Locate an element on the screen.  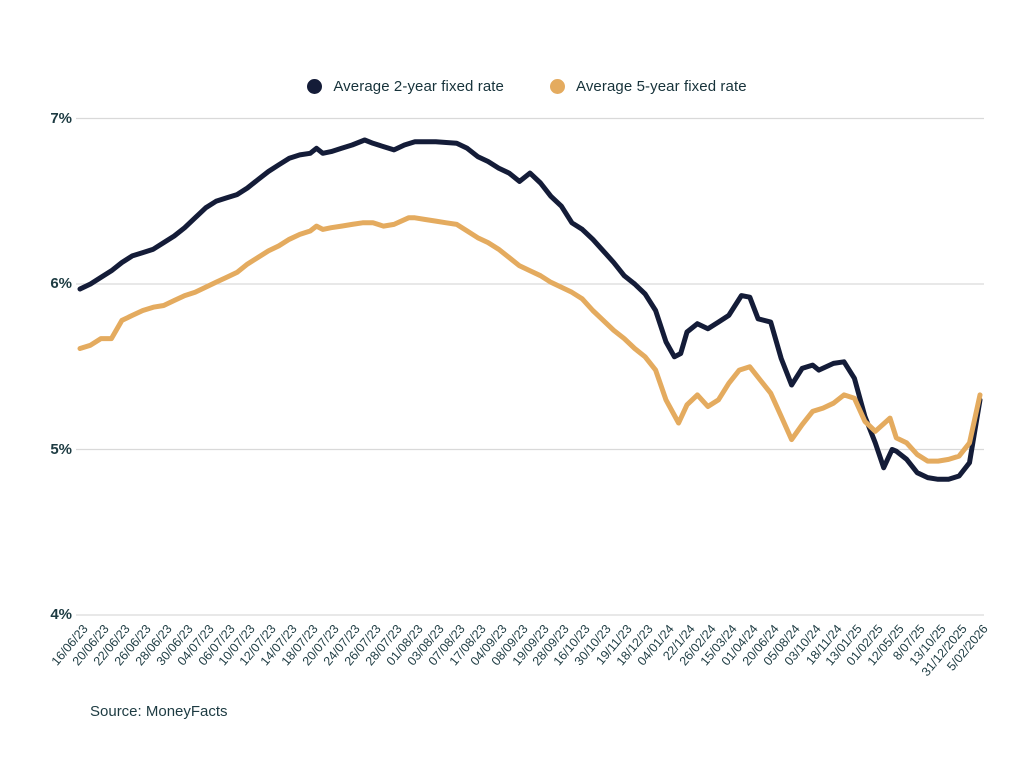
source-caption: Source: MoneyFacts is located at coordinates (159, 711).